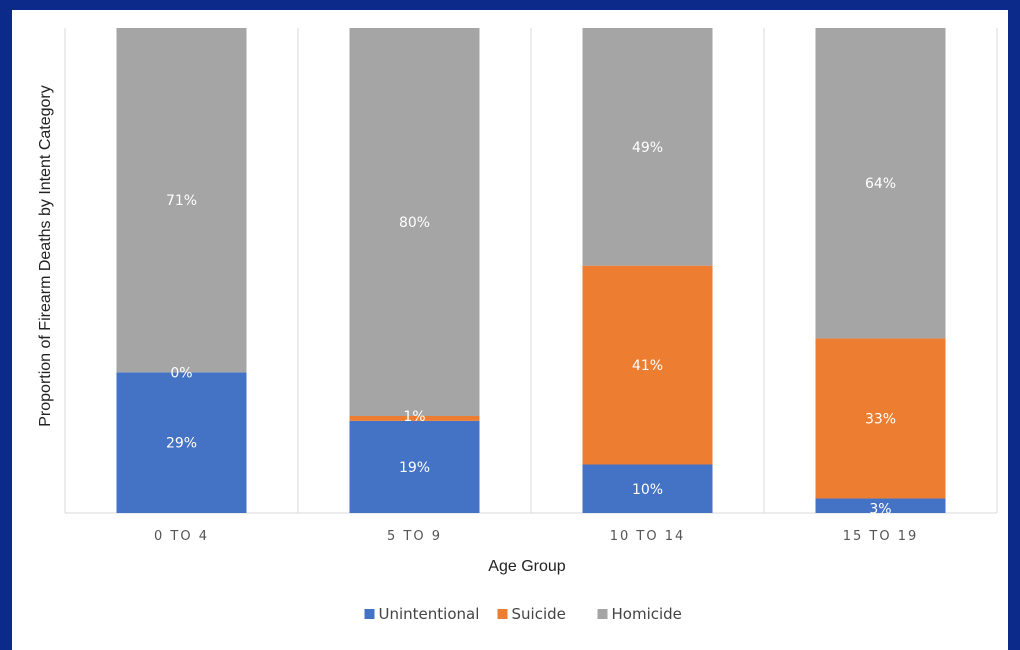  Describe the element at coordinates (181, 373) in the screenshot. I see `data-label: 0%` at that location.